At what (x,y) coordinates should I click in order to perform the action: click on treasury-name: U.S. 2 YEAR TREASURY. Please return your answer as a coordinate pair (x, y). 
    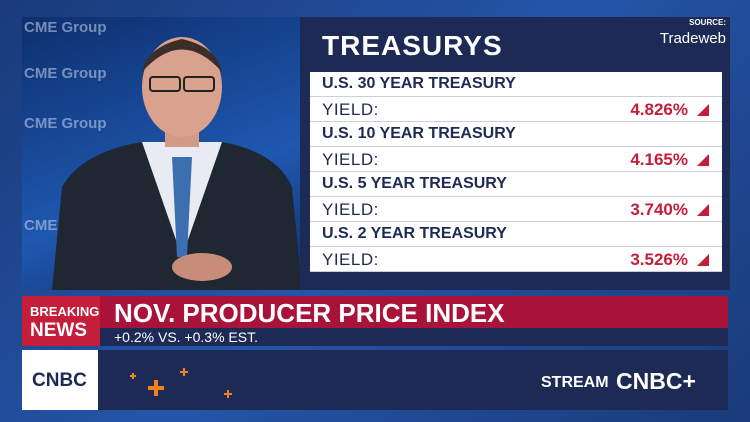
    Looking at the image, I should click on (414, 233).